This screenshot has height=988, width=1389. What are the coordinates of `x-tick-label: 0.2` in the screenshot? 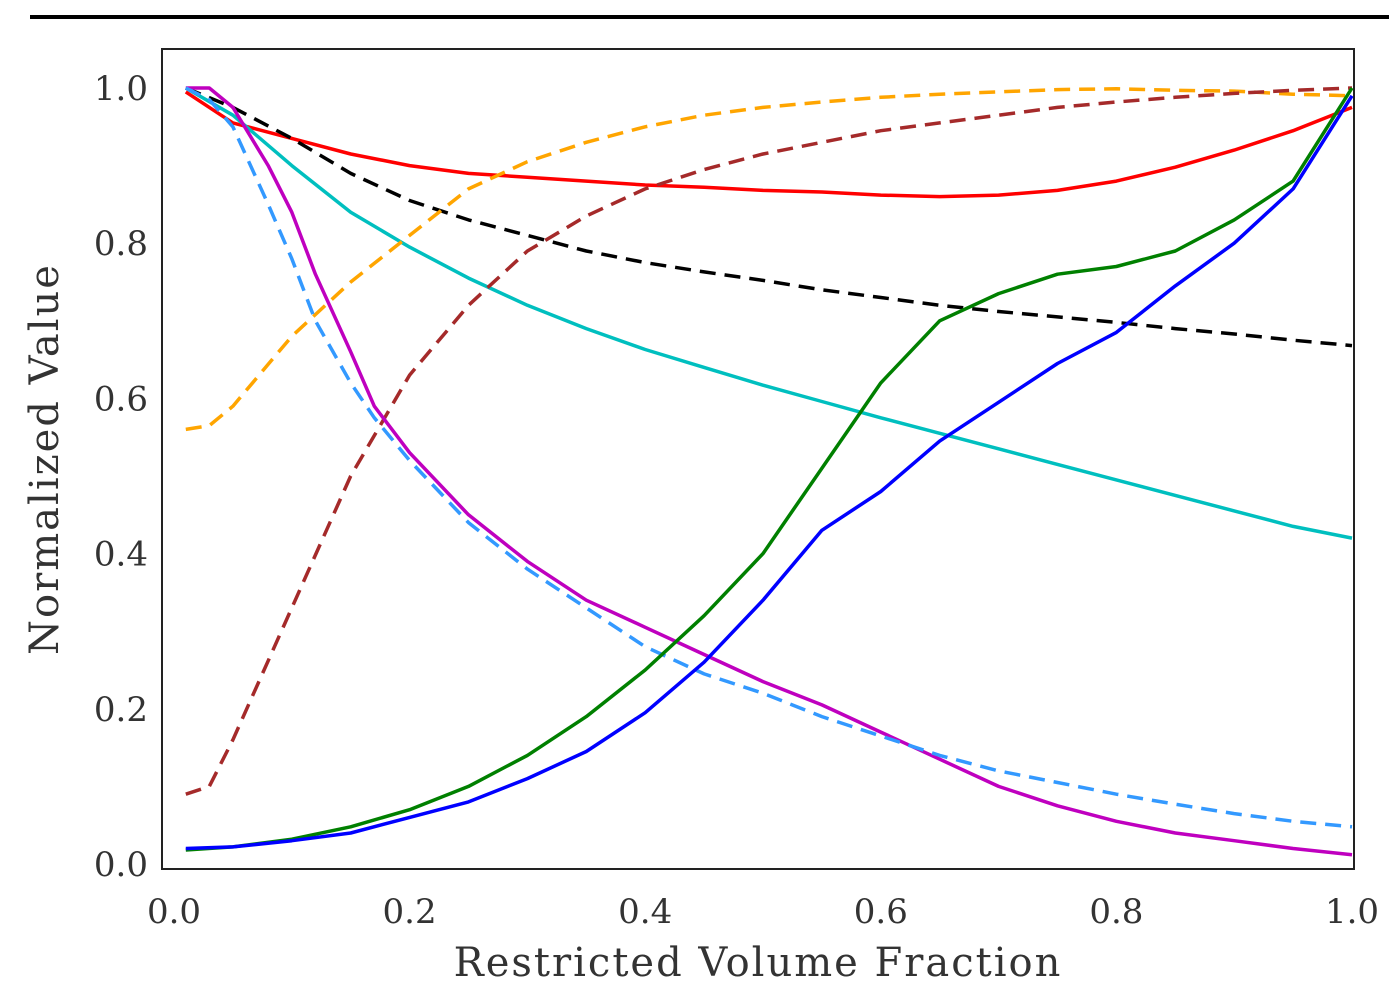 It's located at (410, 912).